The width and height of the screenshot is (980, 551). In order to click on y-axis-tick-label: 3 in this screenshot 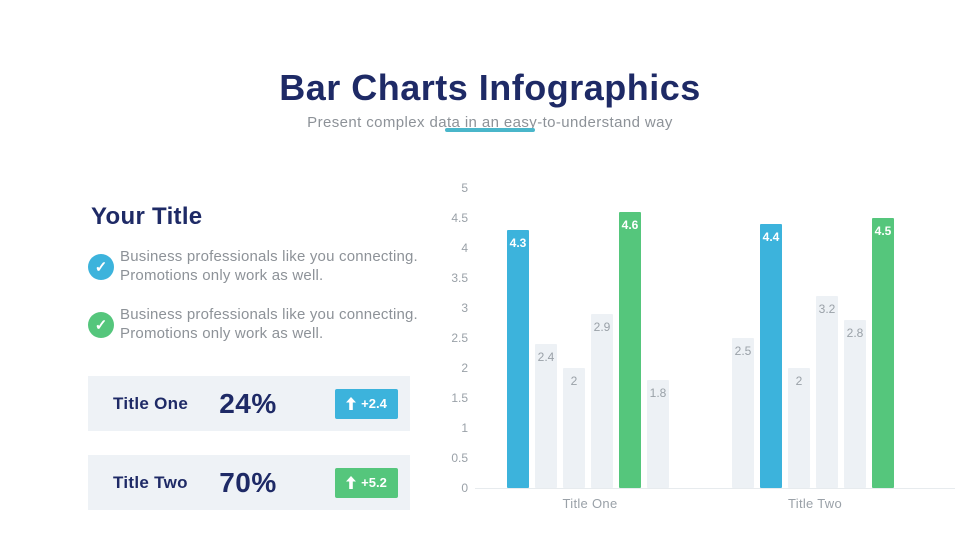, I will do `click(464, 308)`.